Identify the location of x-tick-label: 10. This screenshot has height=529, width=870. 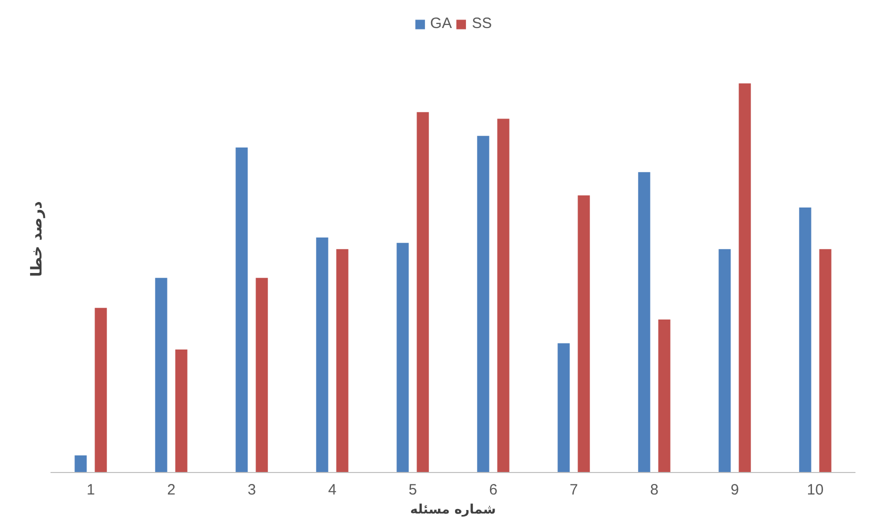
(815, 490).